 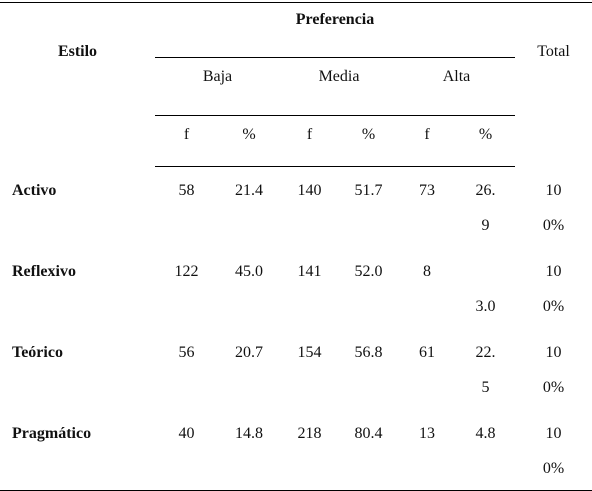 What do you see at coordinates (339, 86) in the screenshot?
I see `group-header: Media` at bounding box center [339, 86].